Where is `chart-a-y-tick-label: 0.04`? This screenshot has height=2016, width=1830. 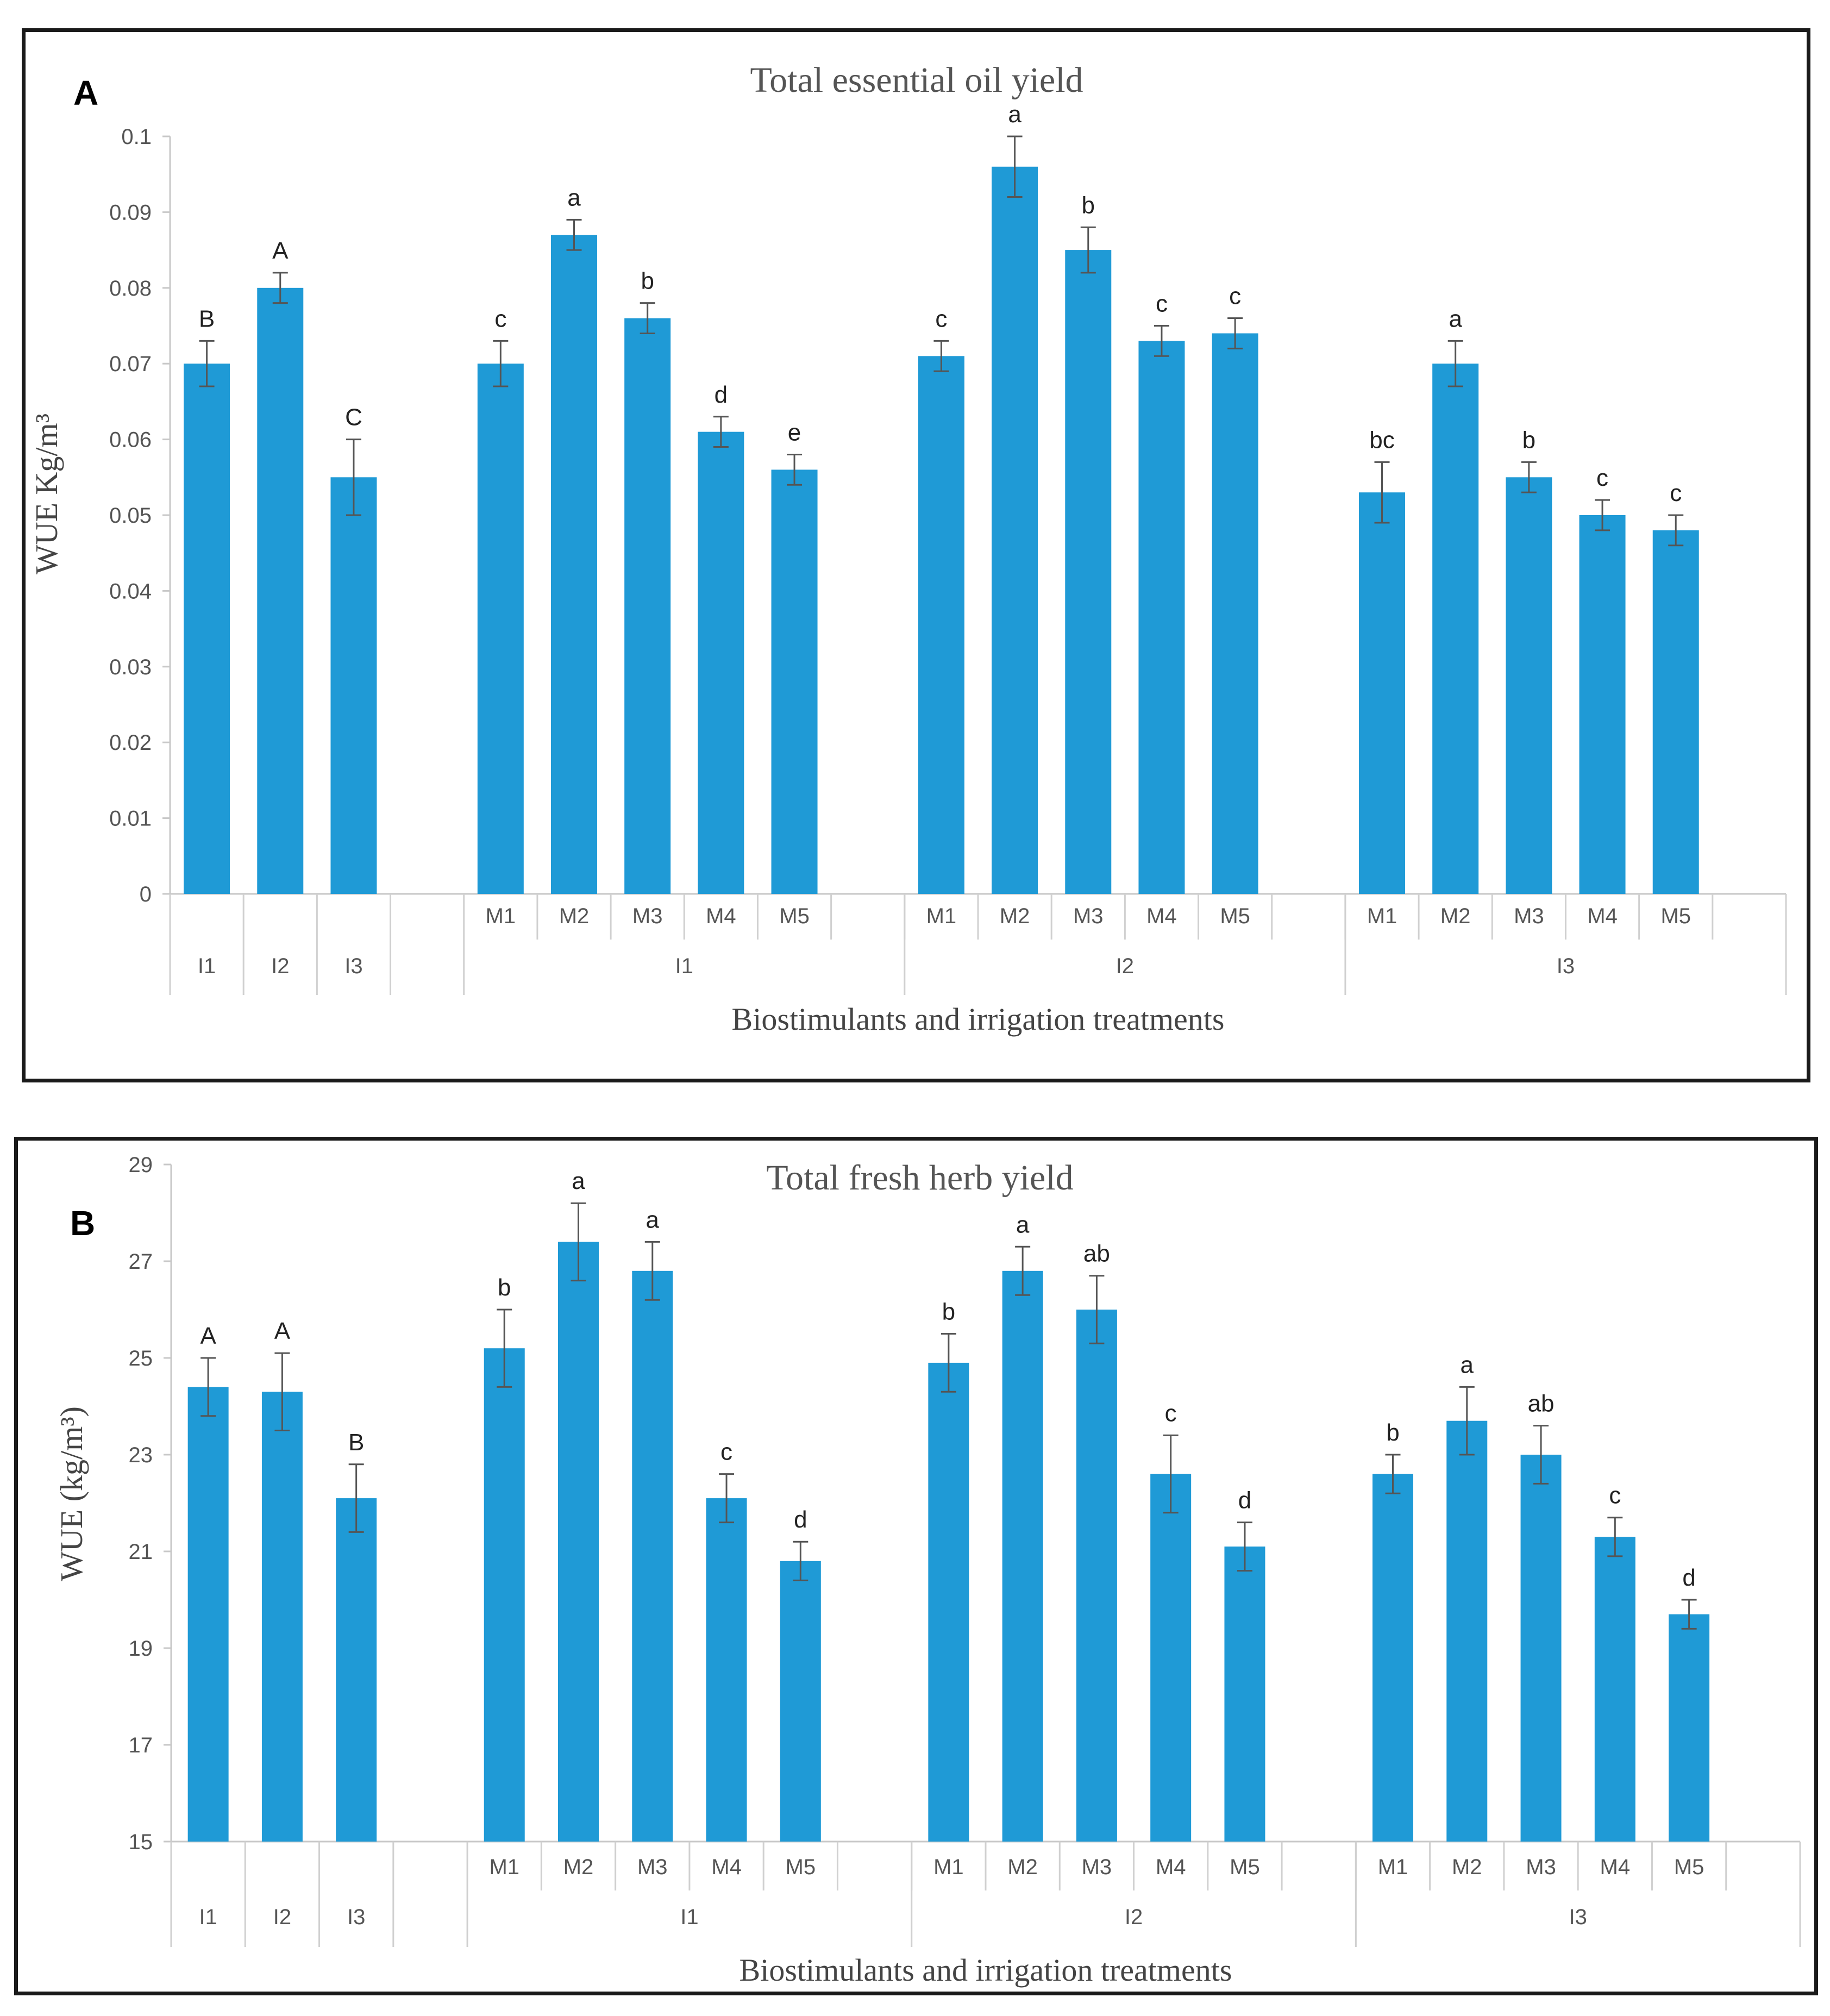
chart-a-y-tick-label: 0.04 is located at coordinates (130, 591).